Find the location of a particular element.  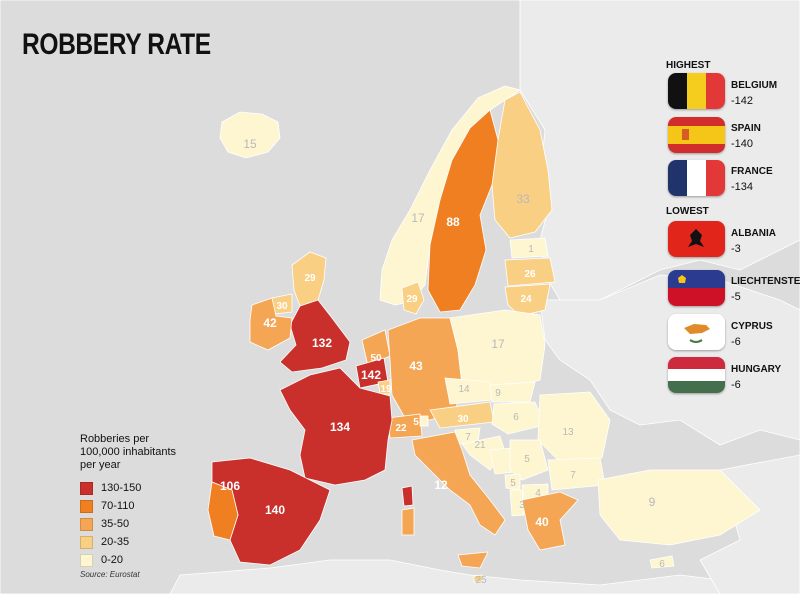

bulgaria-shape is located at coordinates (576, 474).